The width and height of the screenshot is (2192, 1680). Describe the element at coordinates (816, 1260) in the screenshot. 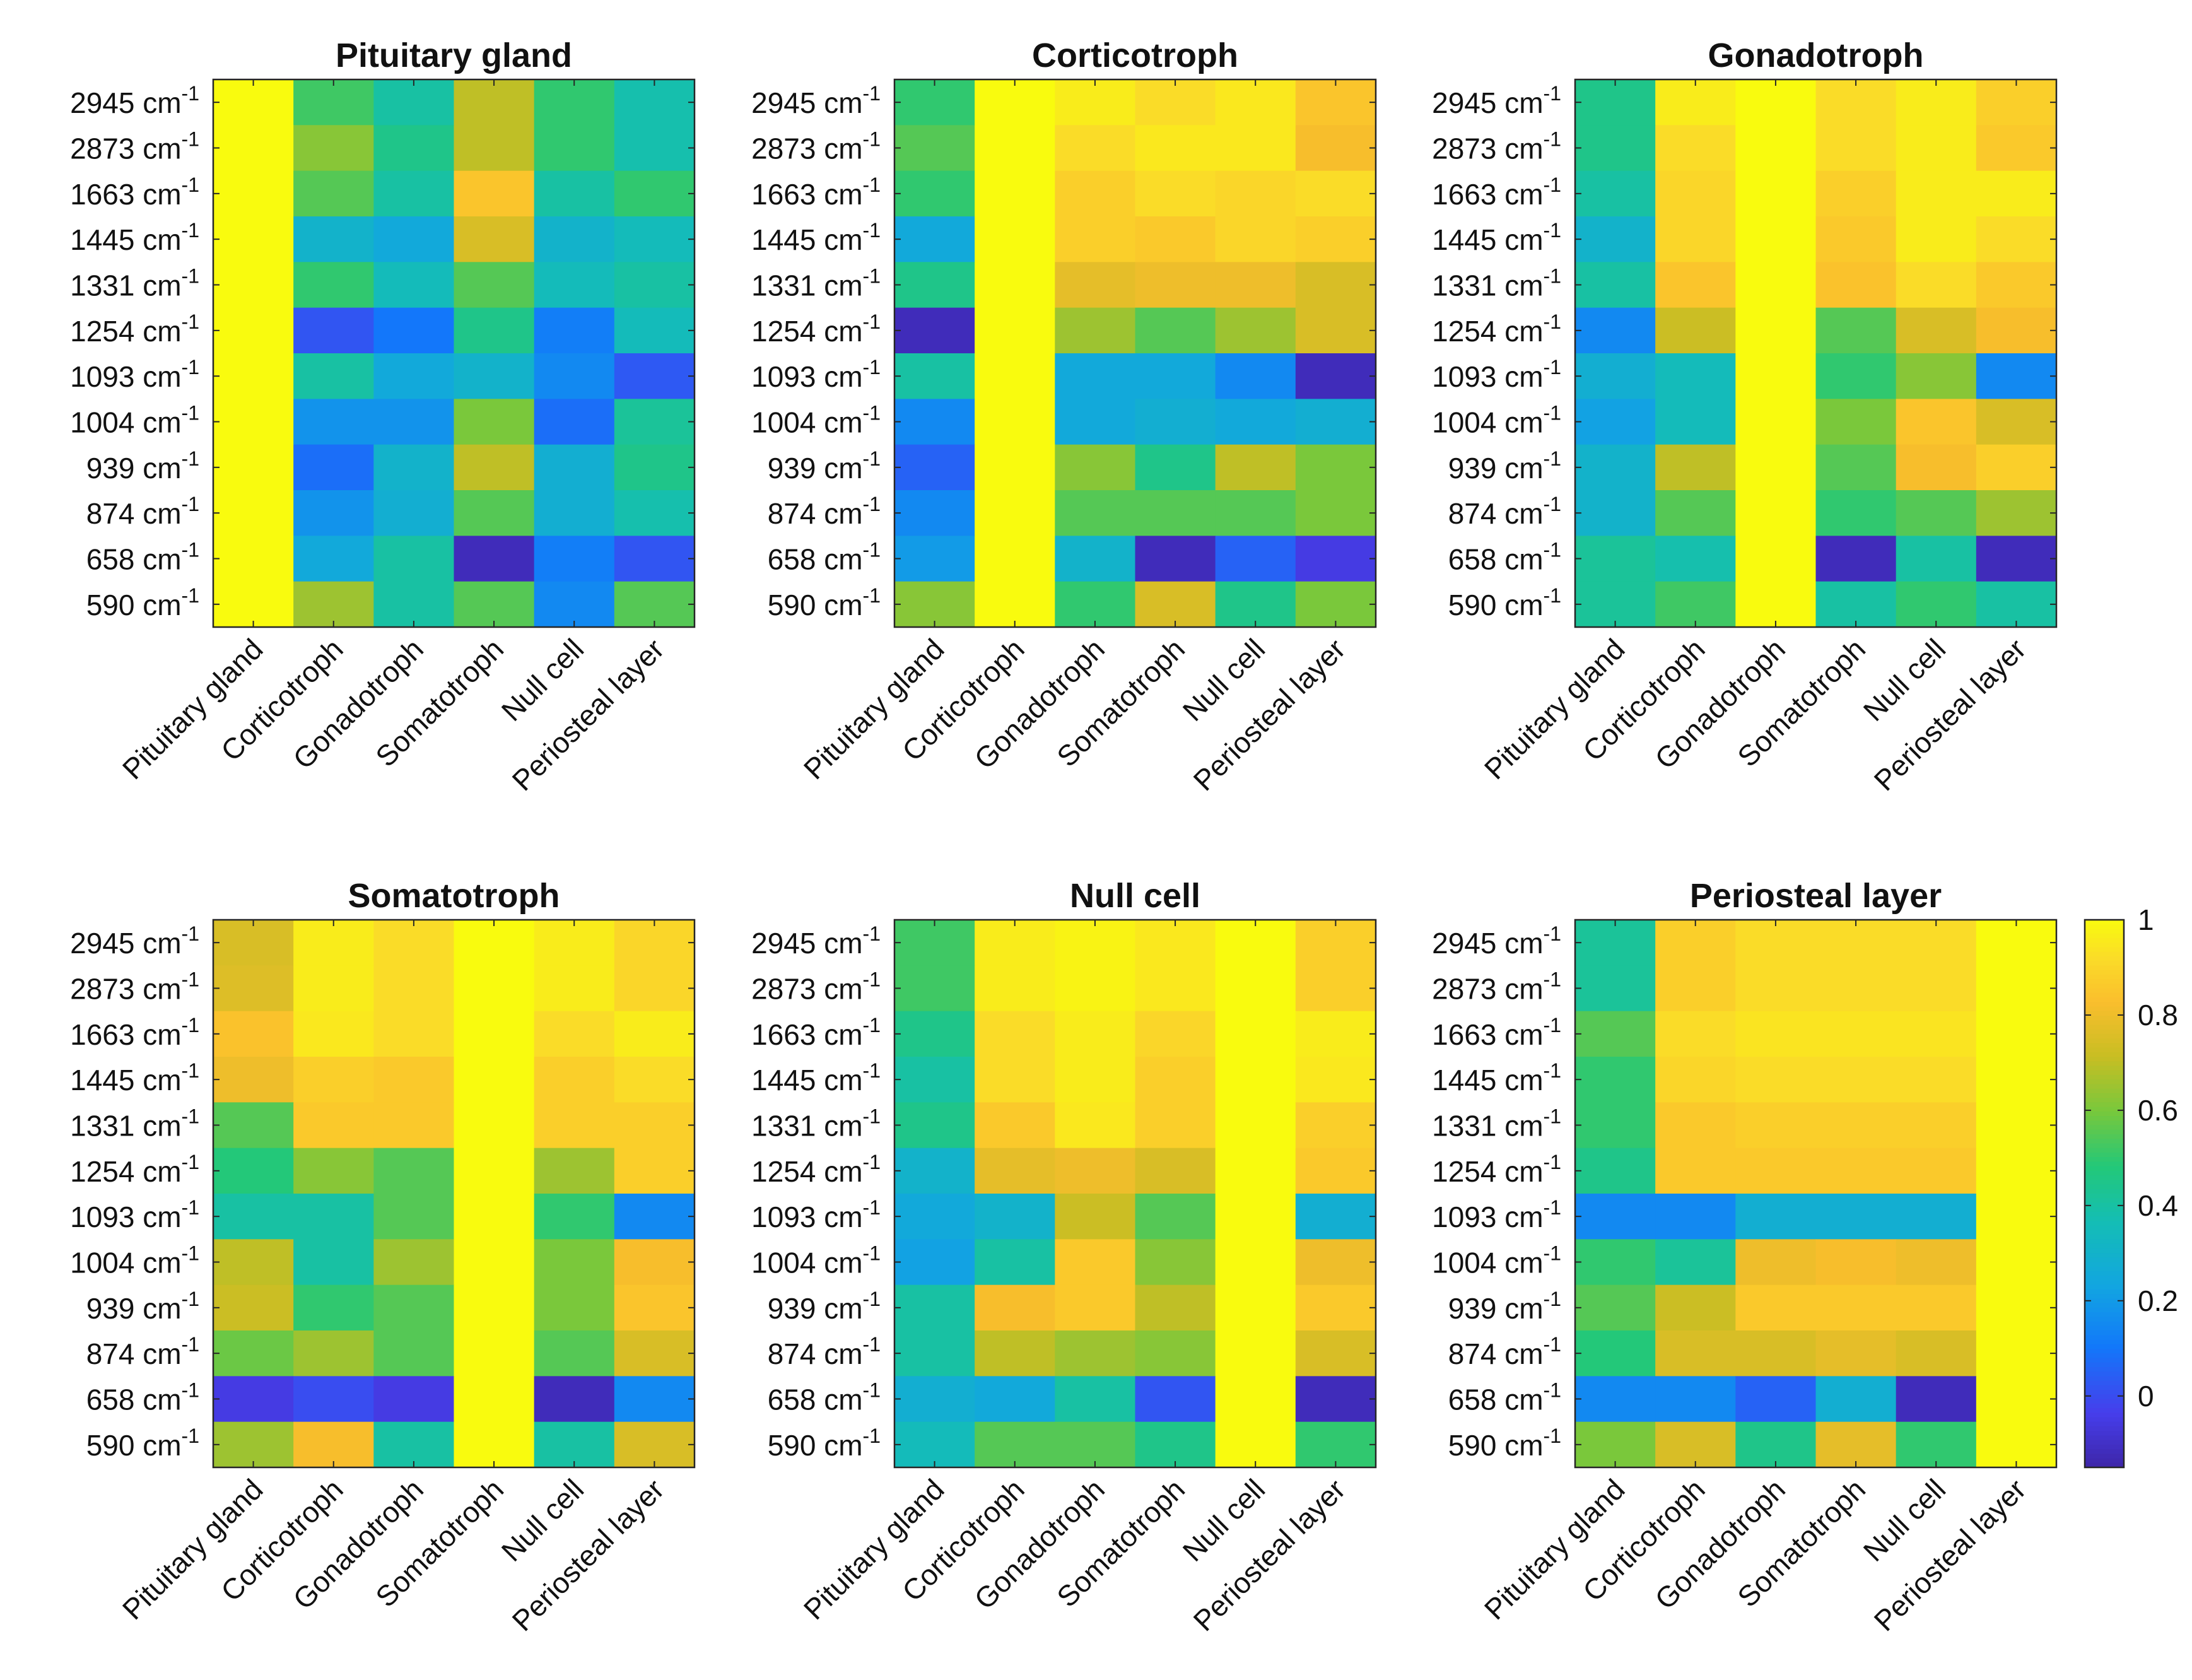

I see `y-tick-label: 1004 cm-1` at that location.